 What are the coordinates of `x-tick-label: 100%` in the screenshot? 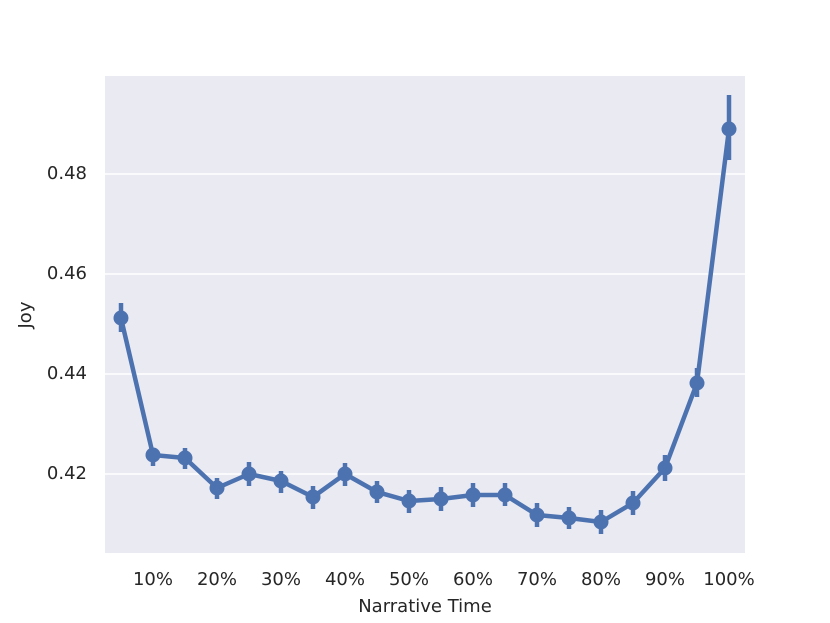 It's located at (728, 579).